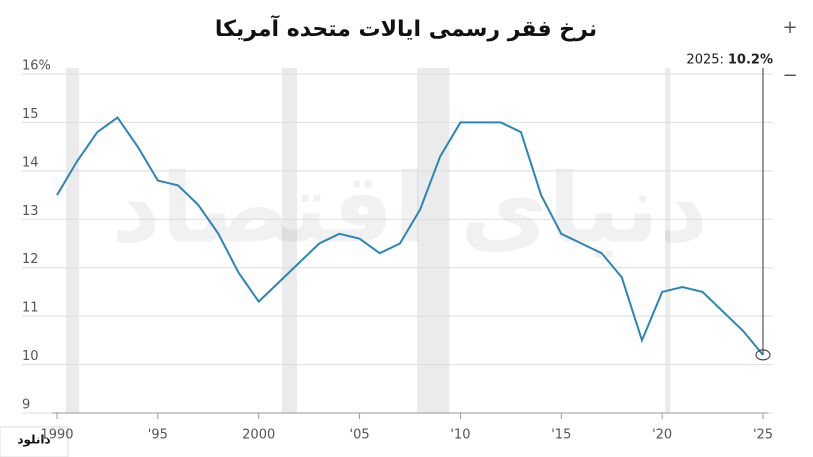 This screenshot has width=813, height=457. I want to click on y-tick-label: 9, so click(26, 405).